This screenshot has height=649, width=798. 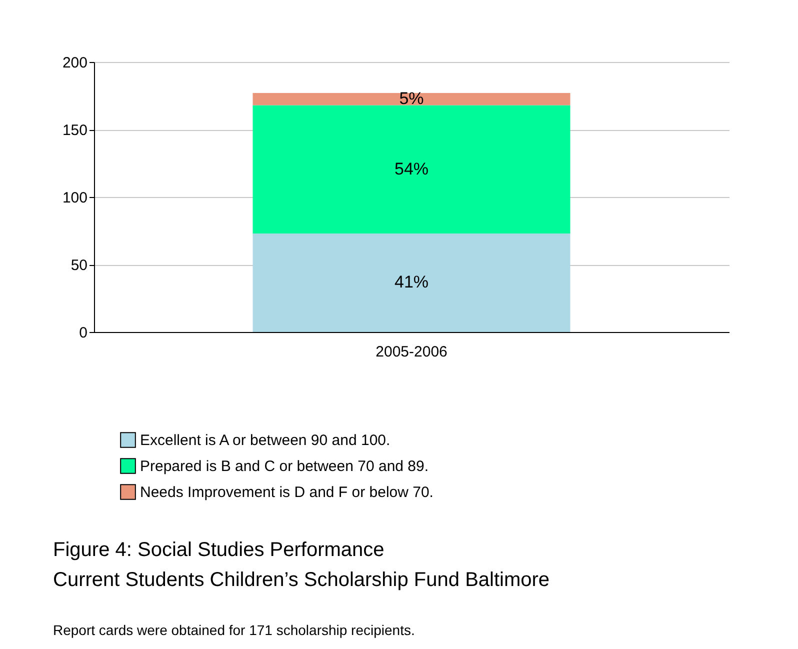 I want to click on text: Report cards were obtained for 171 scholarship recipients., so click(x=234, y=630).